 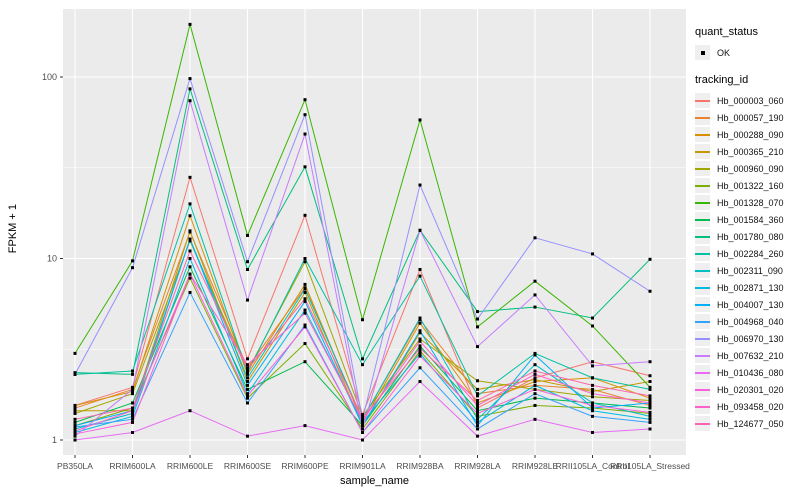 I want to click on legend-item: Hb_001584_360, so click(x=747, y=219).